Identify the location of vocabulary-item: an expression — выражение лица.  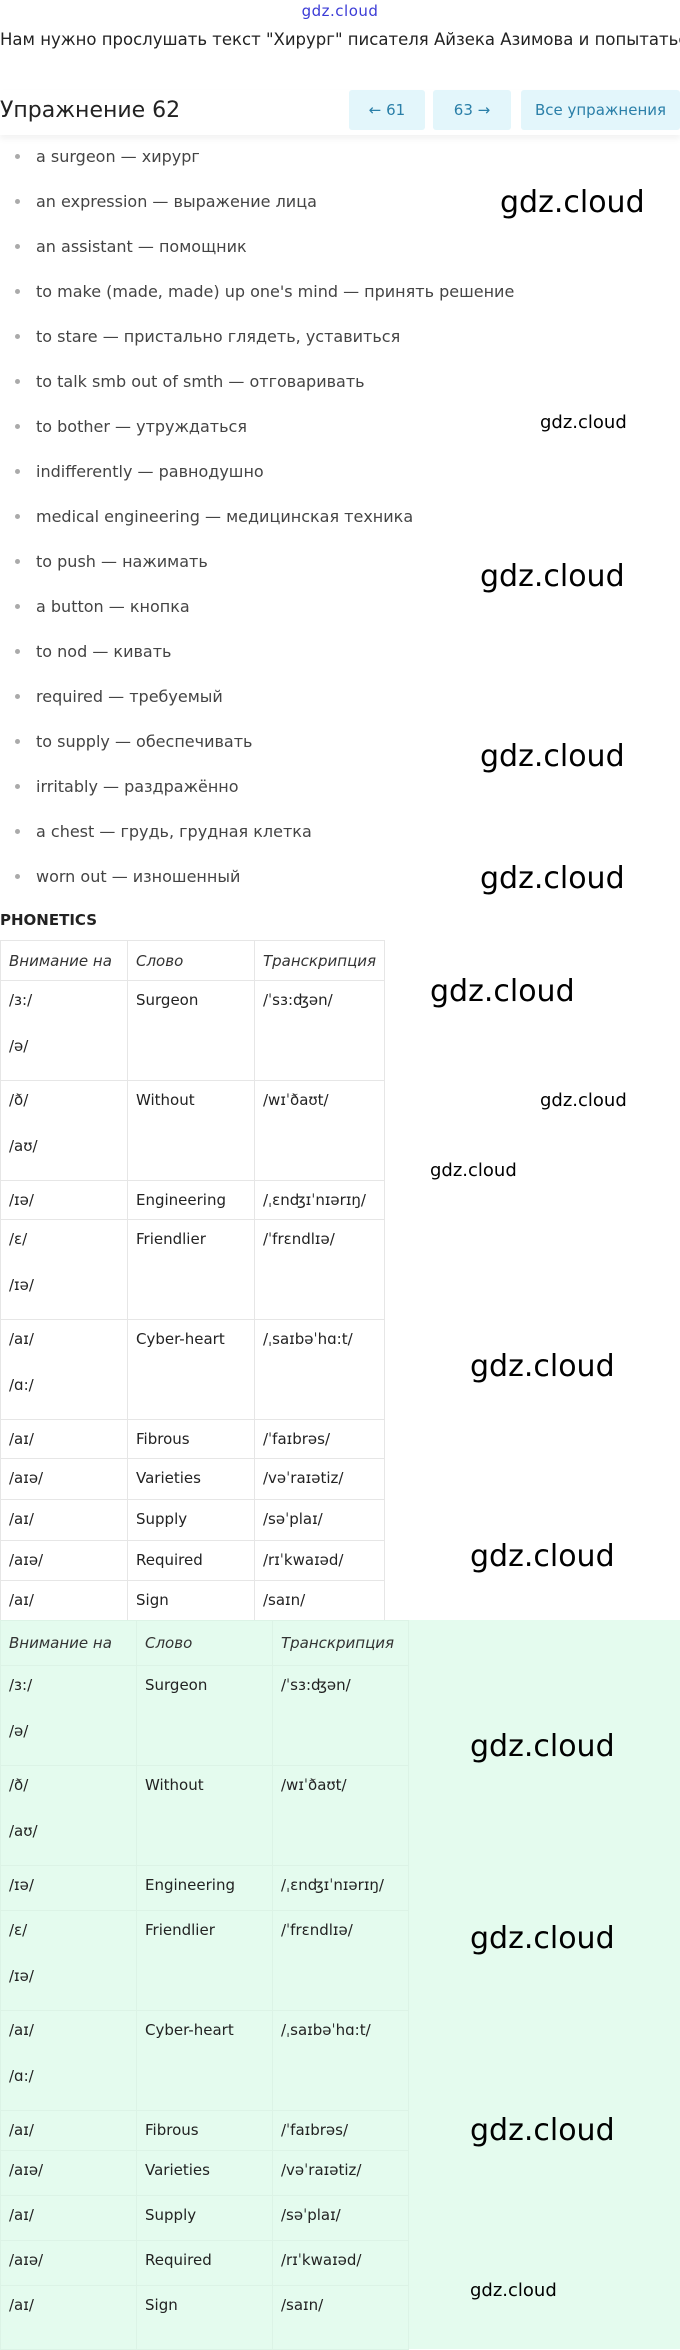
(257, 201).